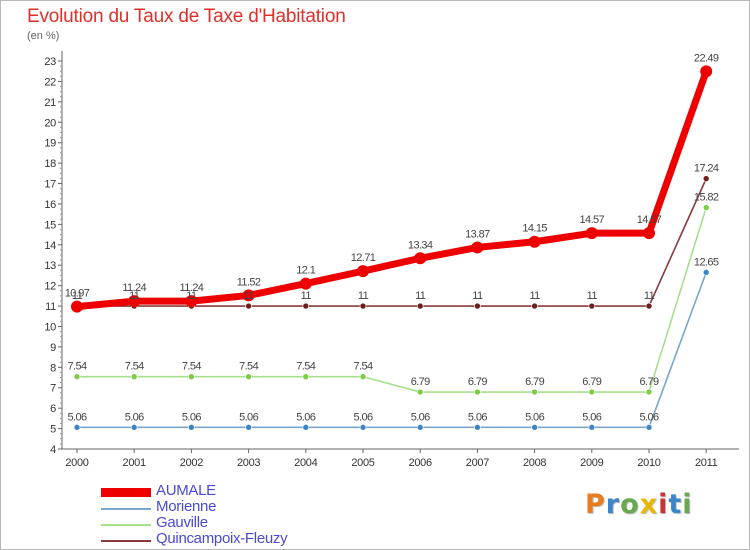  What do you see at coordinates (222, 538) in the screenshot?
I see `legend-label: Quincampoix-Fleuzy` at bounding box center [222, 538].